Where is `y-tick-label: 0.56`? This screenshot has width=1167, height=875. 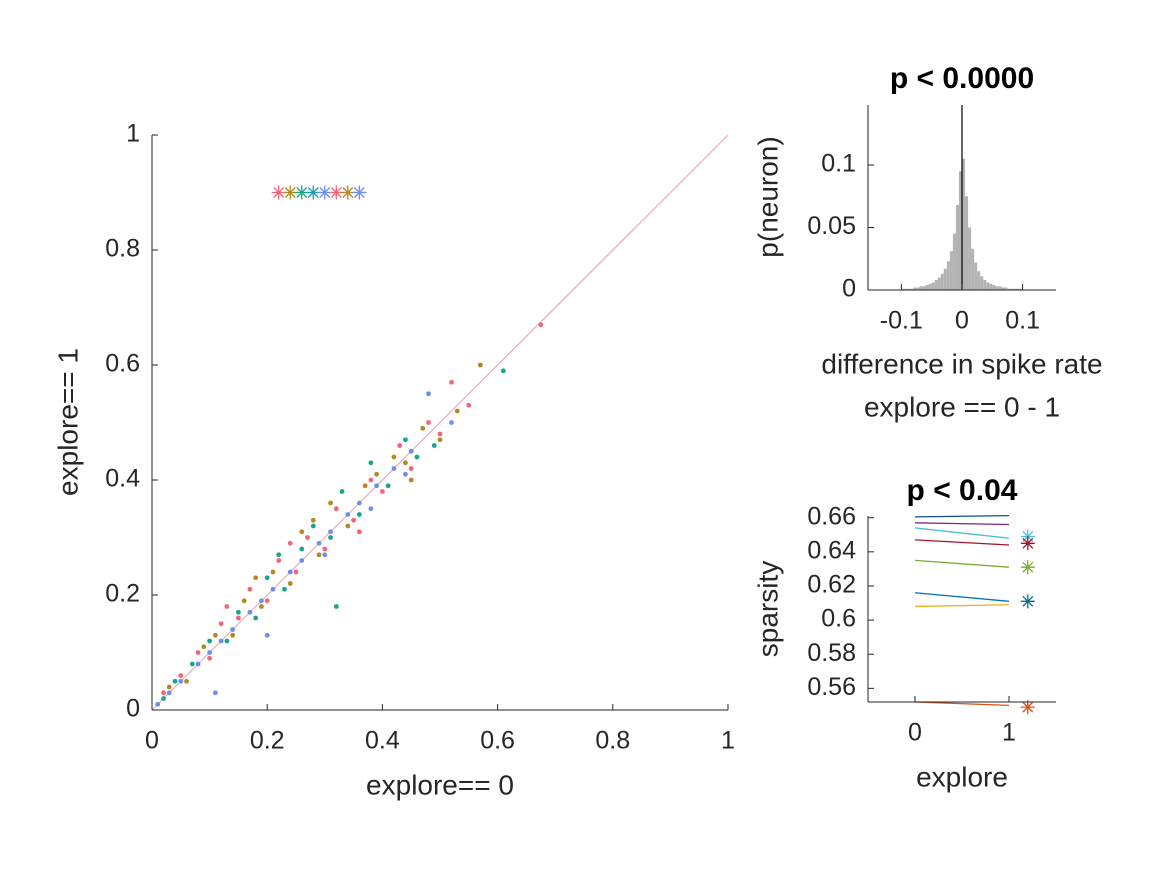
y-tick-label: 0.56 is located at coordinates (831, 687).